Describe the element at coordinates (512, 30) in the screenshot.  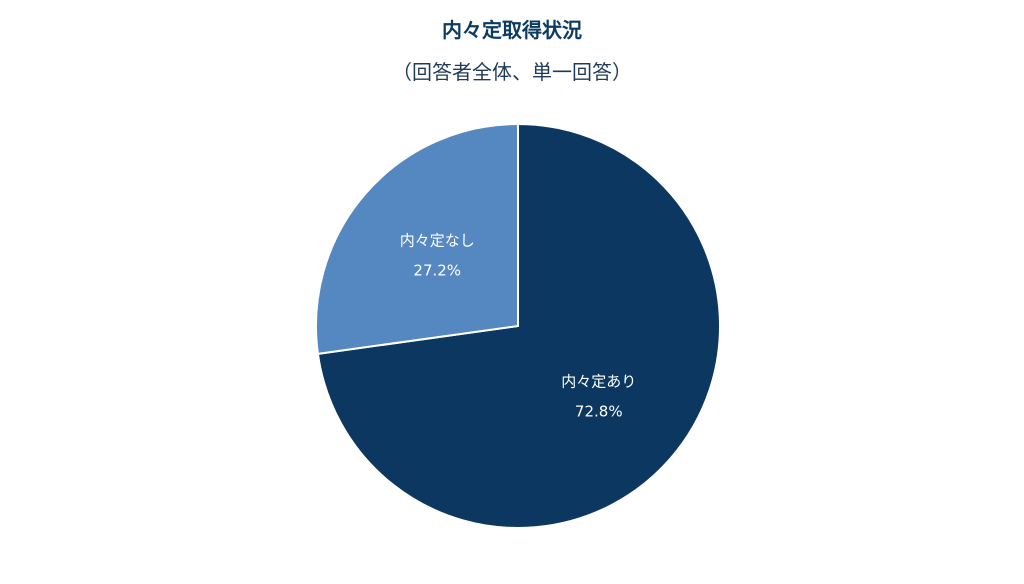
I see `chart-title: 内々定取得状況` at that location.